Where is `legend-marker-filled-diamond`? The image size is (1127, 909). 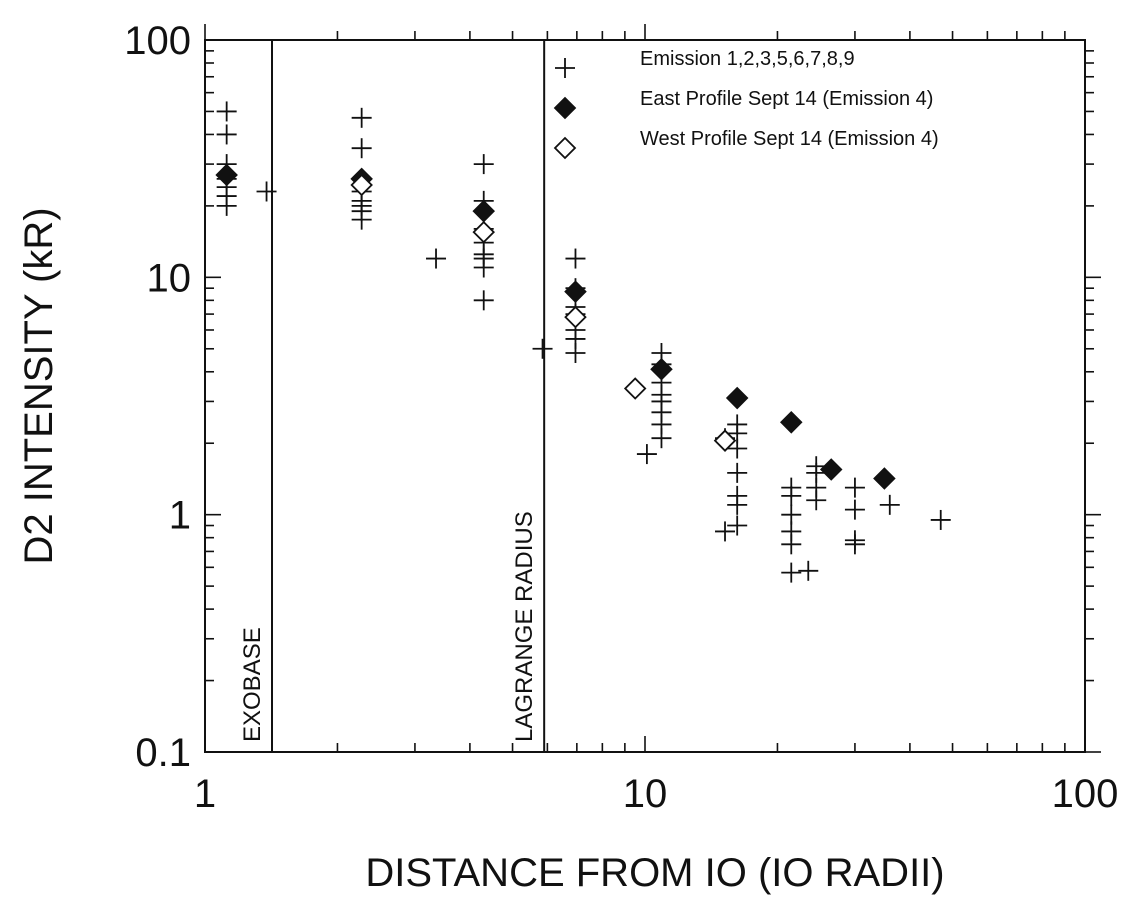
legend-marker-filled-diamond is located at coordinates (565, 108).